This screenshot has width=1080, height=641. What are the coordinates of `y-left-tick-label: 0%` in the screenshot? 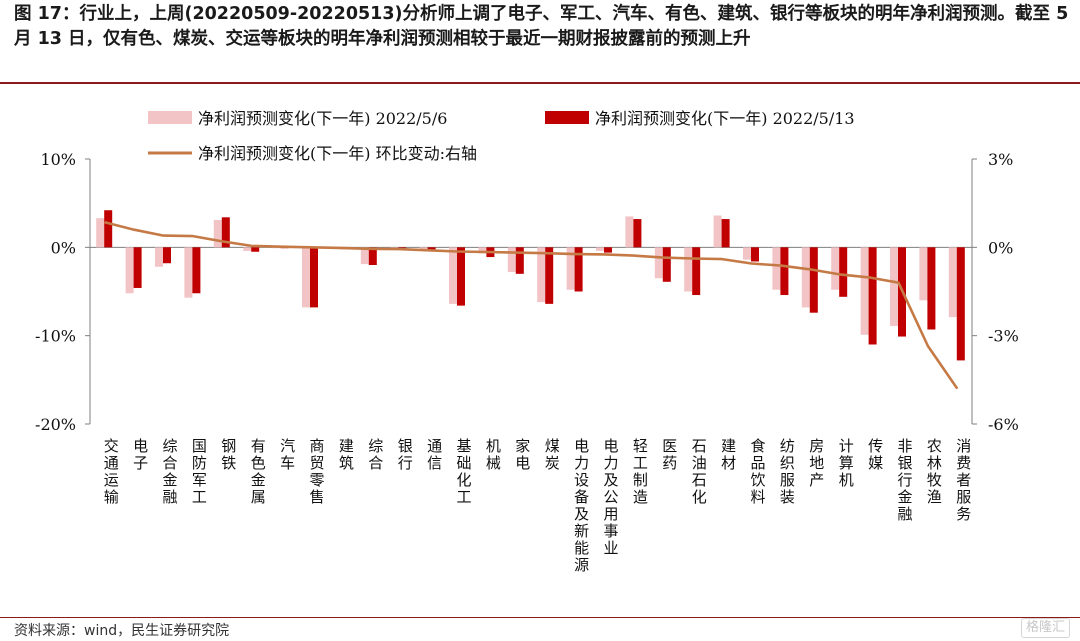 It's located at (63, 247).